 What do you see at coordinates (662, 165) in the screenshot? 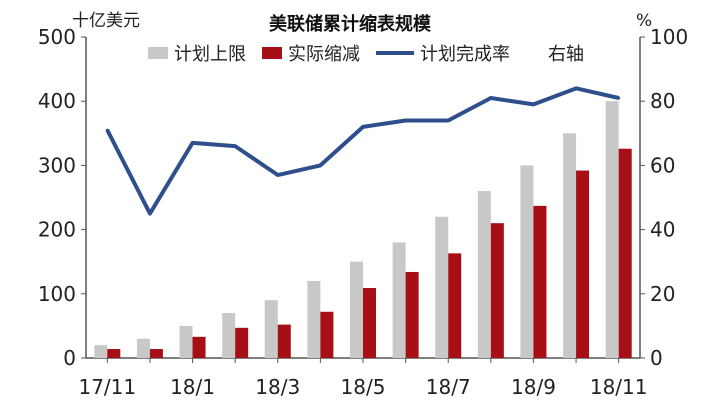
I see `right-tick-label: 60` at bounding box center [662, 165].